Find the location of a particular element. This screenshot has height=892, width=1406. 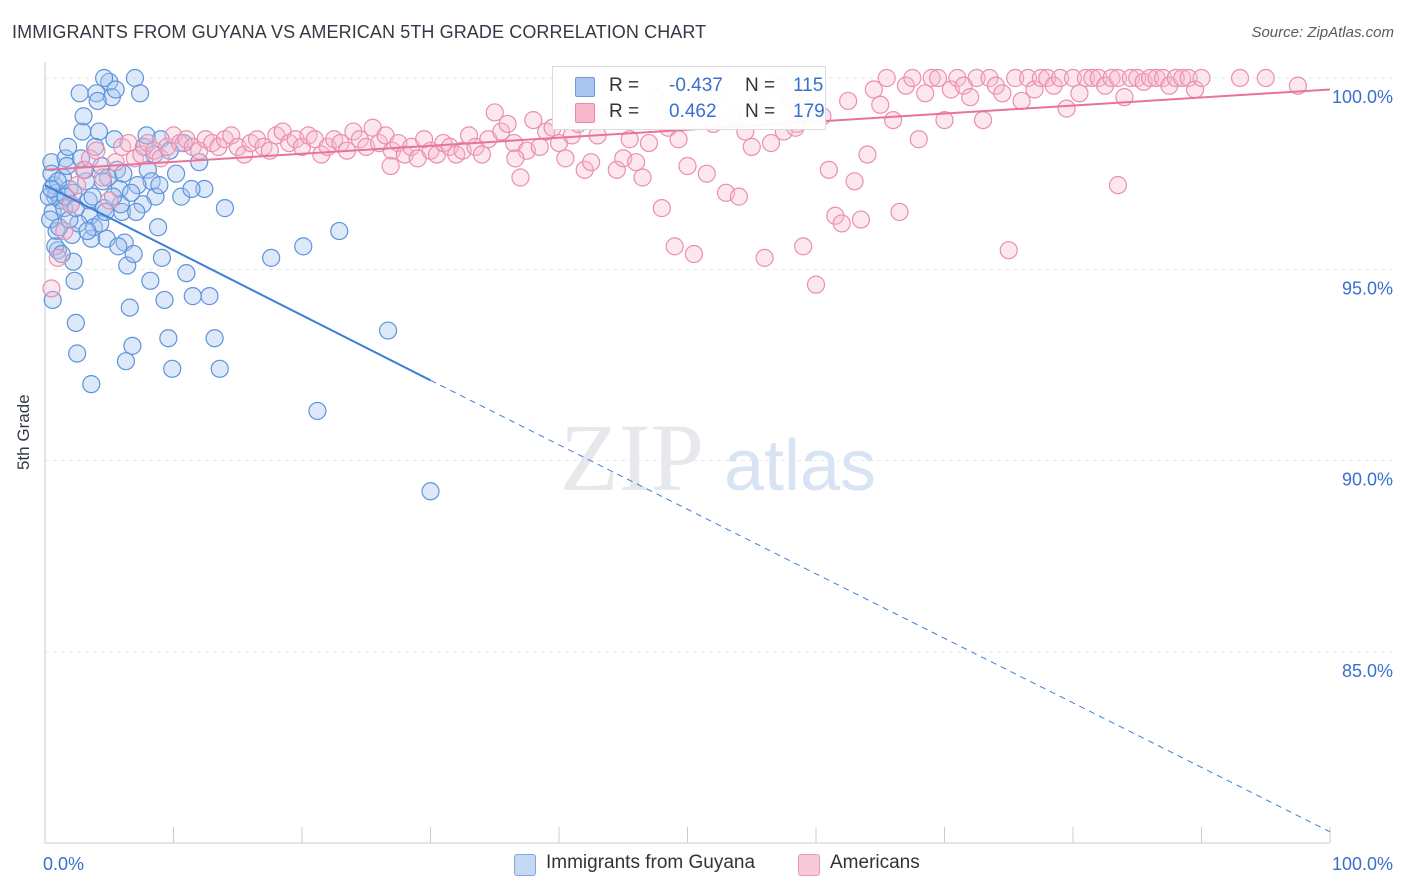

legend-label-guyana: Immigrants from Guyana is located at coordinates (651, 862).